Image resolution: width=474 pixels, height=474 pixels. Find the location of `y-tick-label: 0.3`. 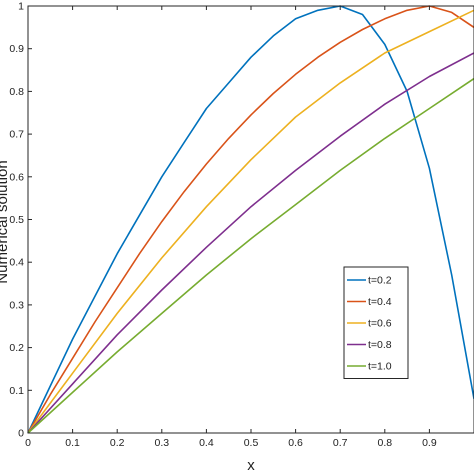

y-tick-label: 0.3 is located at coordinates (16, 305).